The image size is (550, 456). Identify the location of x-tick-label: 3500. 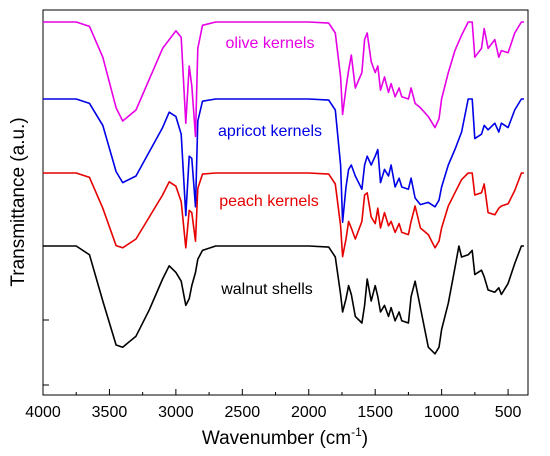
(110, 412).